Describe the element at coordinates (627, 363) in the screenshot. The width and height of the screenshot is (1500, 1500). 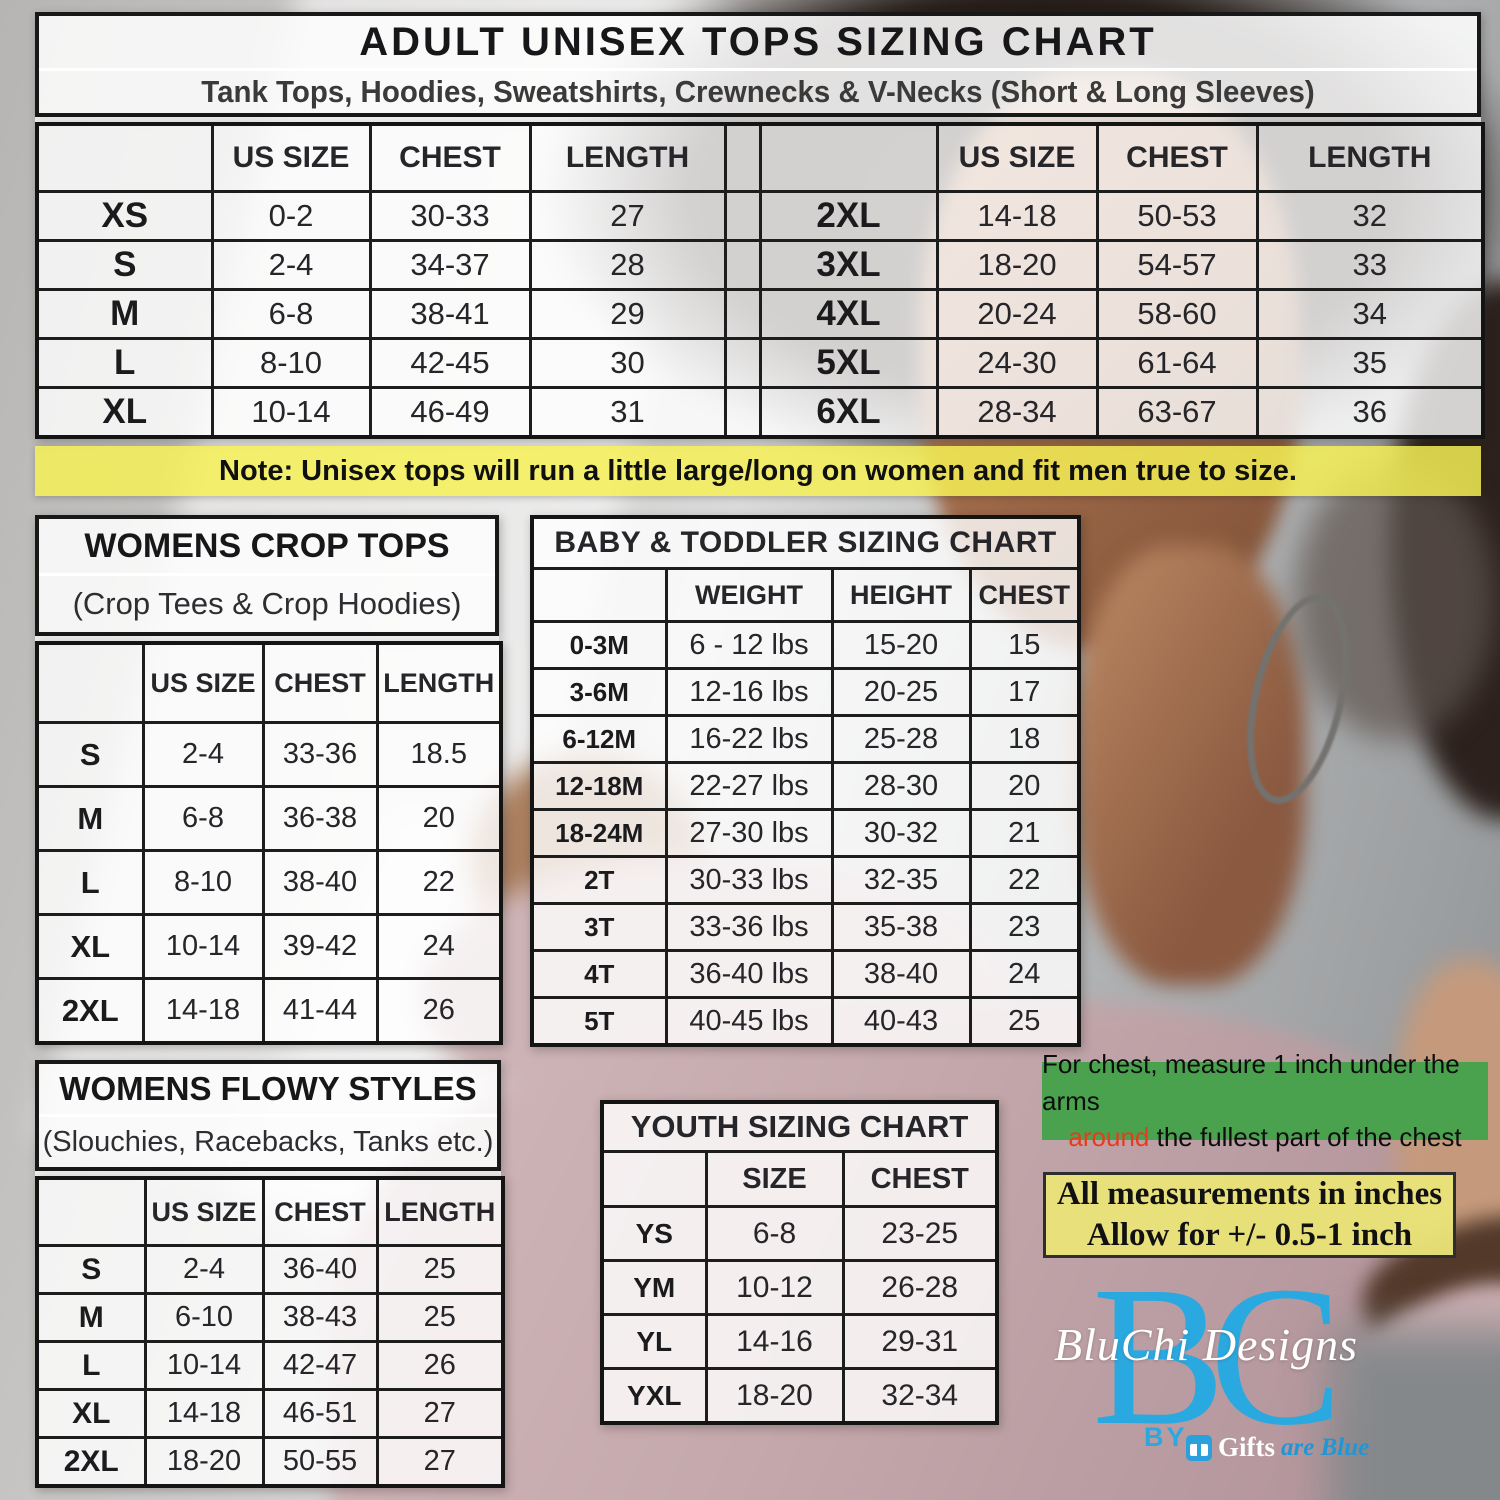
I see `table-cell: 30` at that location.